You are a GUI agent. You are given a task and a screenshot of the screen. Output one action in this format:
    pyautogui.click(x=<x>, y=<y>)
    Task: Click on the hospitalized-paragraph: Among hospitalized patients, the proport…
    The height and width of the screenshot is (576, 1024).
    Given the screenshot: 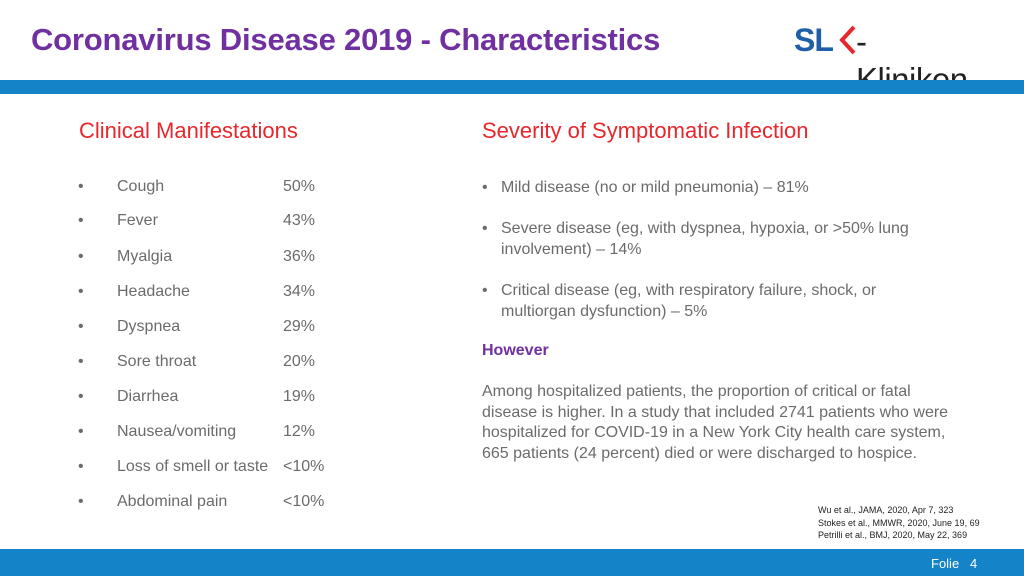 What is the action you would take?
    pyautogui.click(x=715, y=422)
    